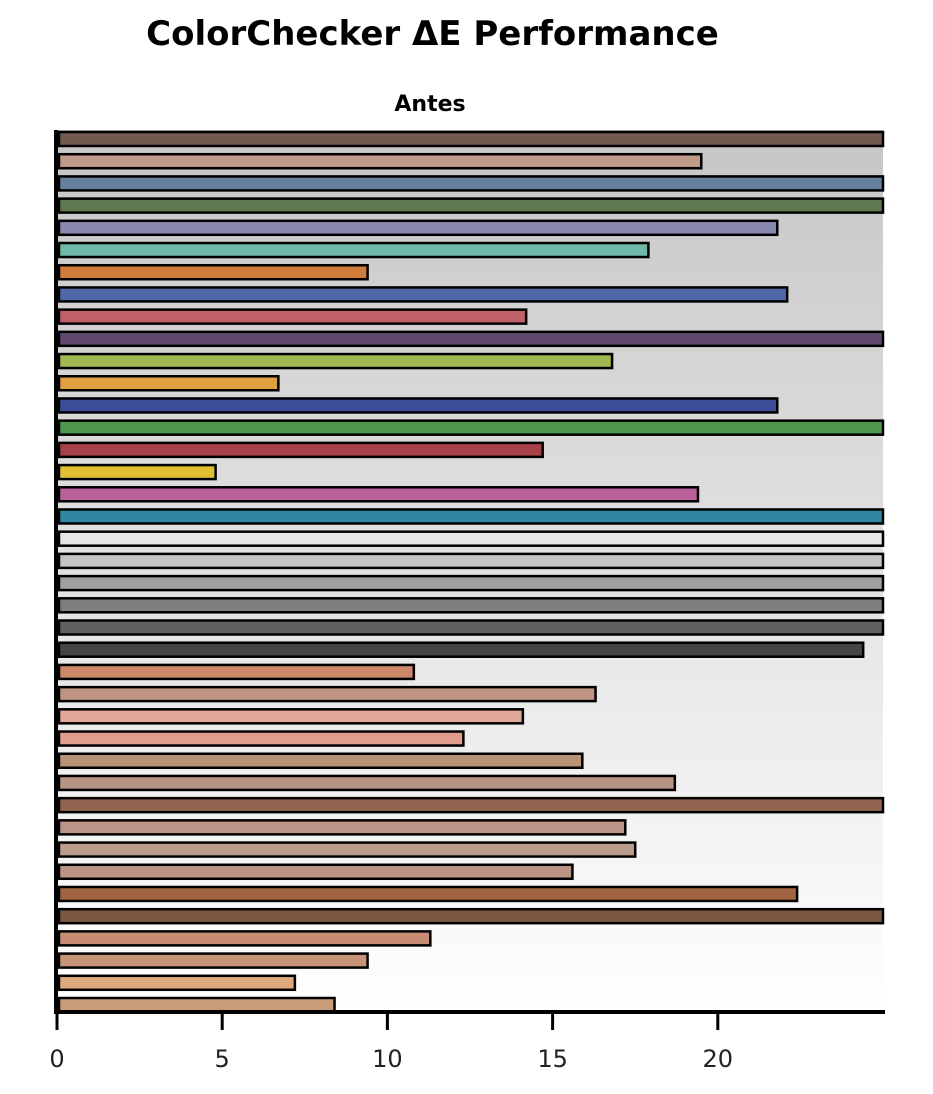  What do you see at coordinates (56, 1059) in the screenshot?
I see `x-tick-label: 0` at bounding box center [56, 1059].